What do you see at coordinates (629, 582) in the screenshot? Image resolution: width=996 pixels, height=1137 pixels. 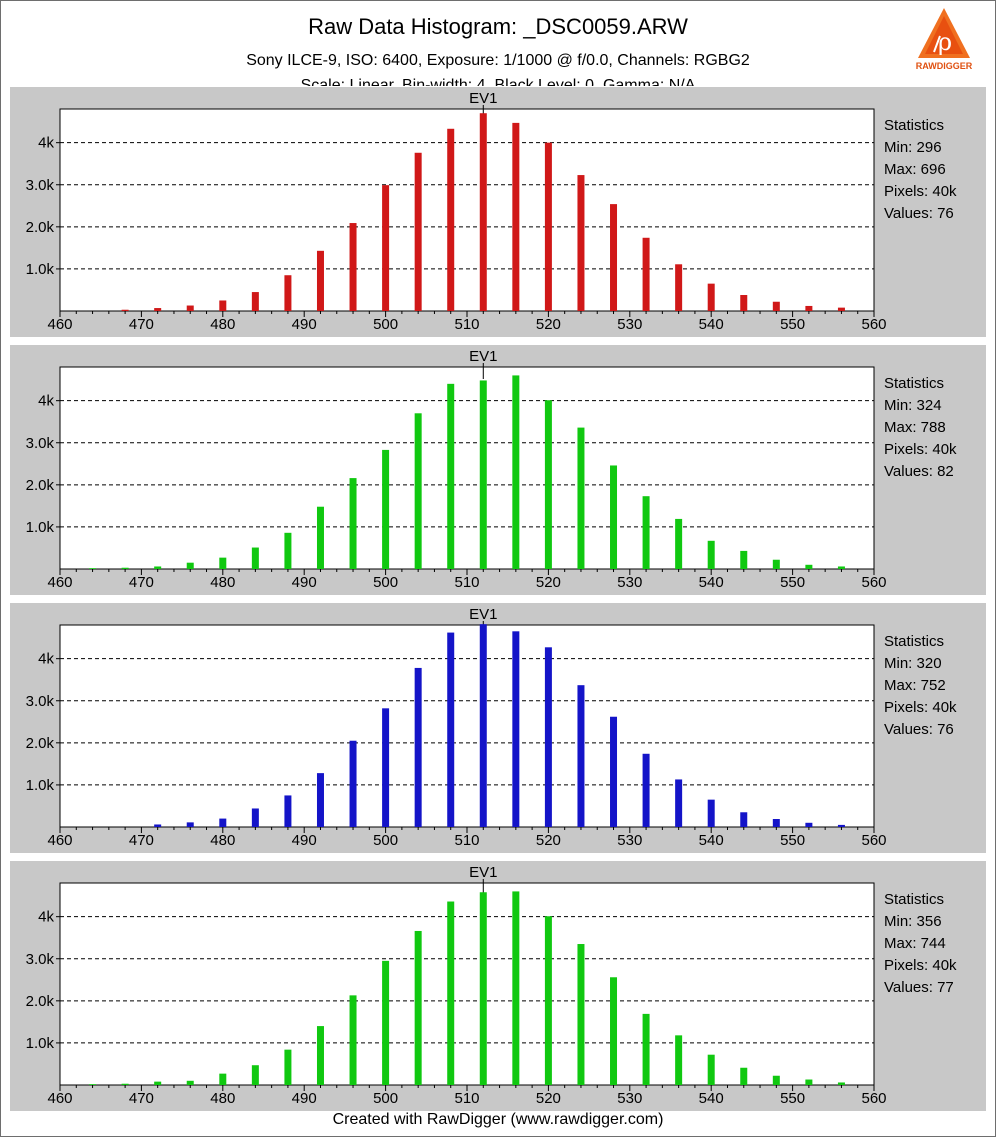 I see `x-tick-label: 530` at bounding box center [629, 582].